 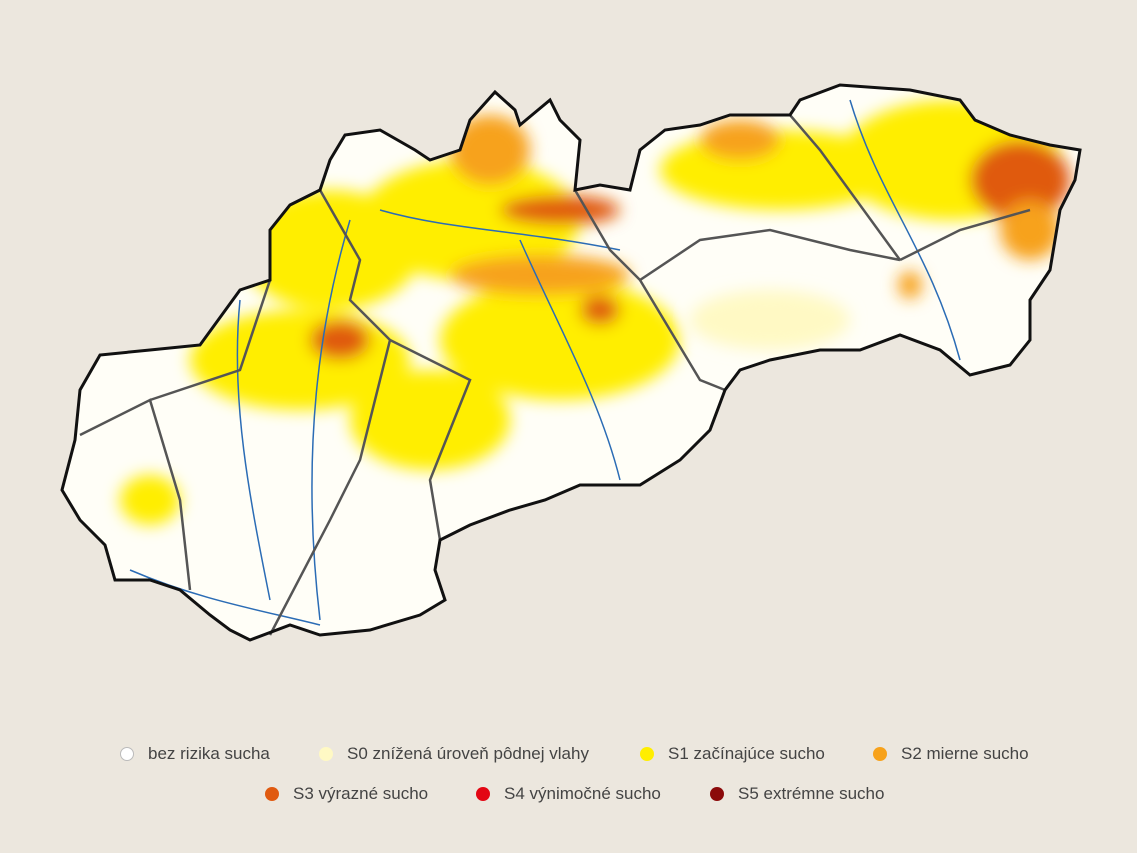 I want to click on legend-item: S0 znížená úroveň pôdnej vlahy, so click(x=454, y=754).